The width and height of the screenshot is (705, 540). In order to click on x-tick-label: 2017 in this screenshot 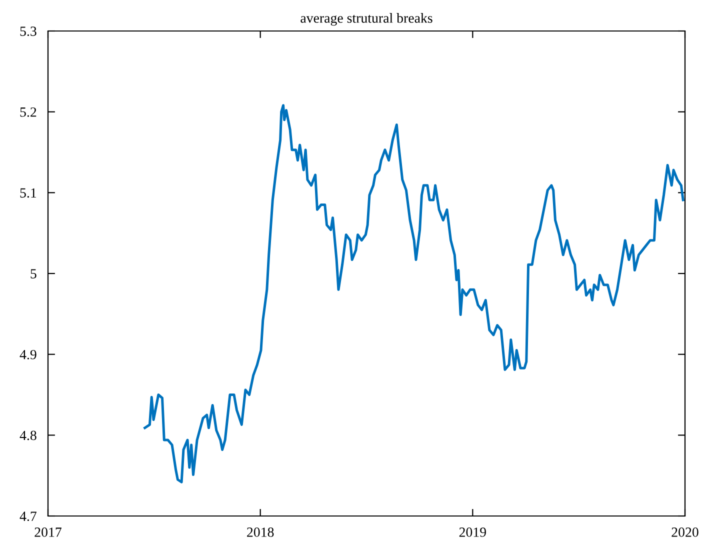, I will do `click(48, 532)`.